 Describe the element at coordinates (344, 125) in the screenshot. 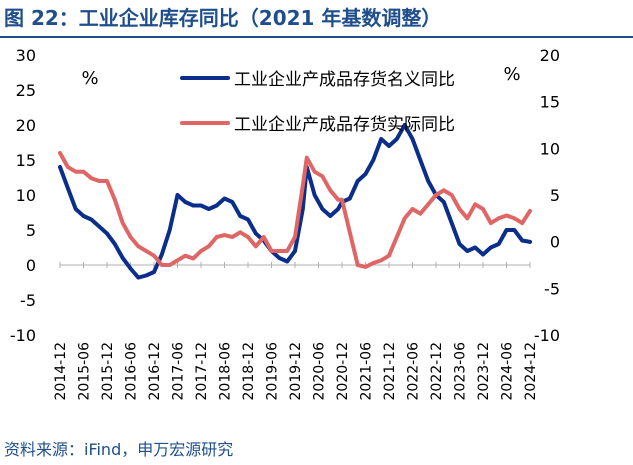

I see `legend-label-2: 工业企业产成品存货实际同比` at that location.